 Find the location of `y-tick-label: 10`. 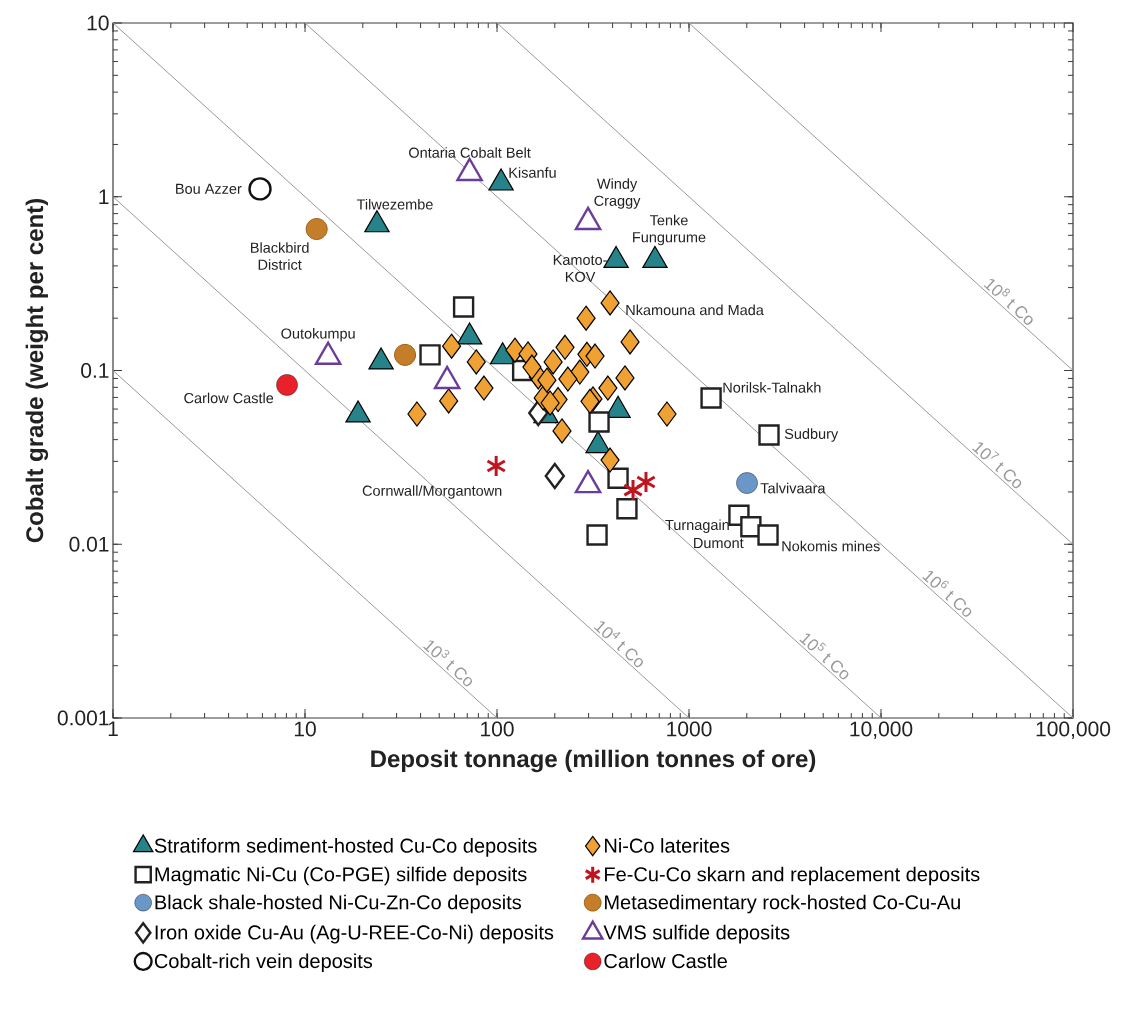

y-tick-label: 10 is located at coordinates (98, 23).